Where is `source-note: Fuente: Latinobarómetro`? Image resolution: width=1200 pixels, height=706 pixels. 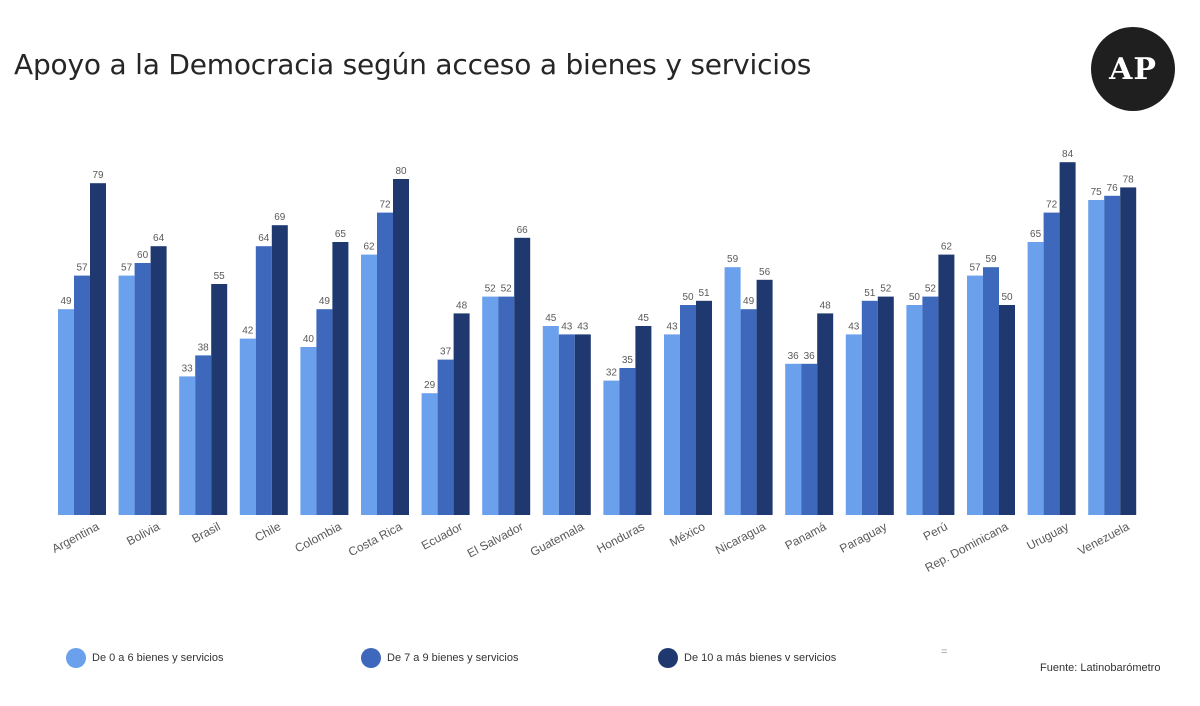
source-note: Fuente: Latinobarómetro is located at coordinates (1100, 668).